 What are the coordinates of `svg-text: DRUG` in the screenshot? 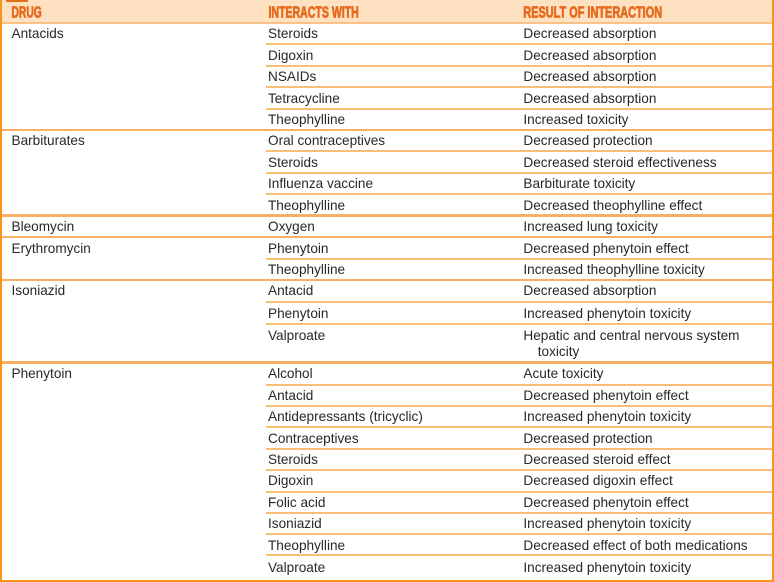 It's located at (27, 13).